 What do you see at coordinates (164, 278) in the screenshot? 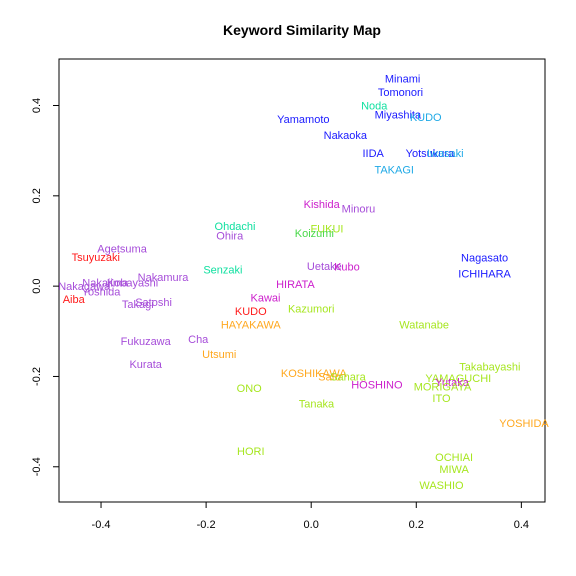
I see `point-label: Nakamura` at bounding box center [164, 278].